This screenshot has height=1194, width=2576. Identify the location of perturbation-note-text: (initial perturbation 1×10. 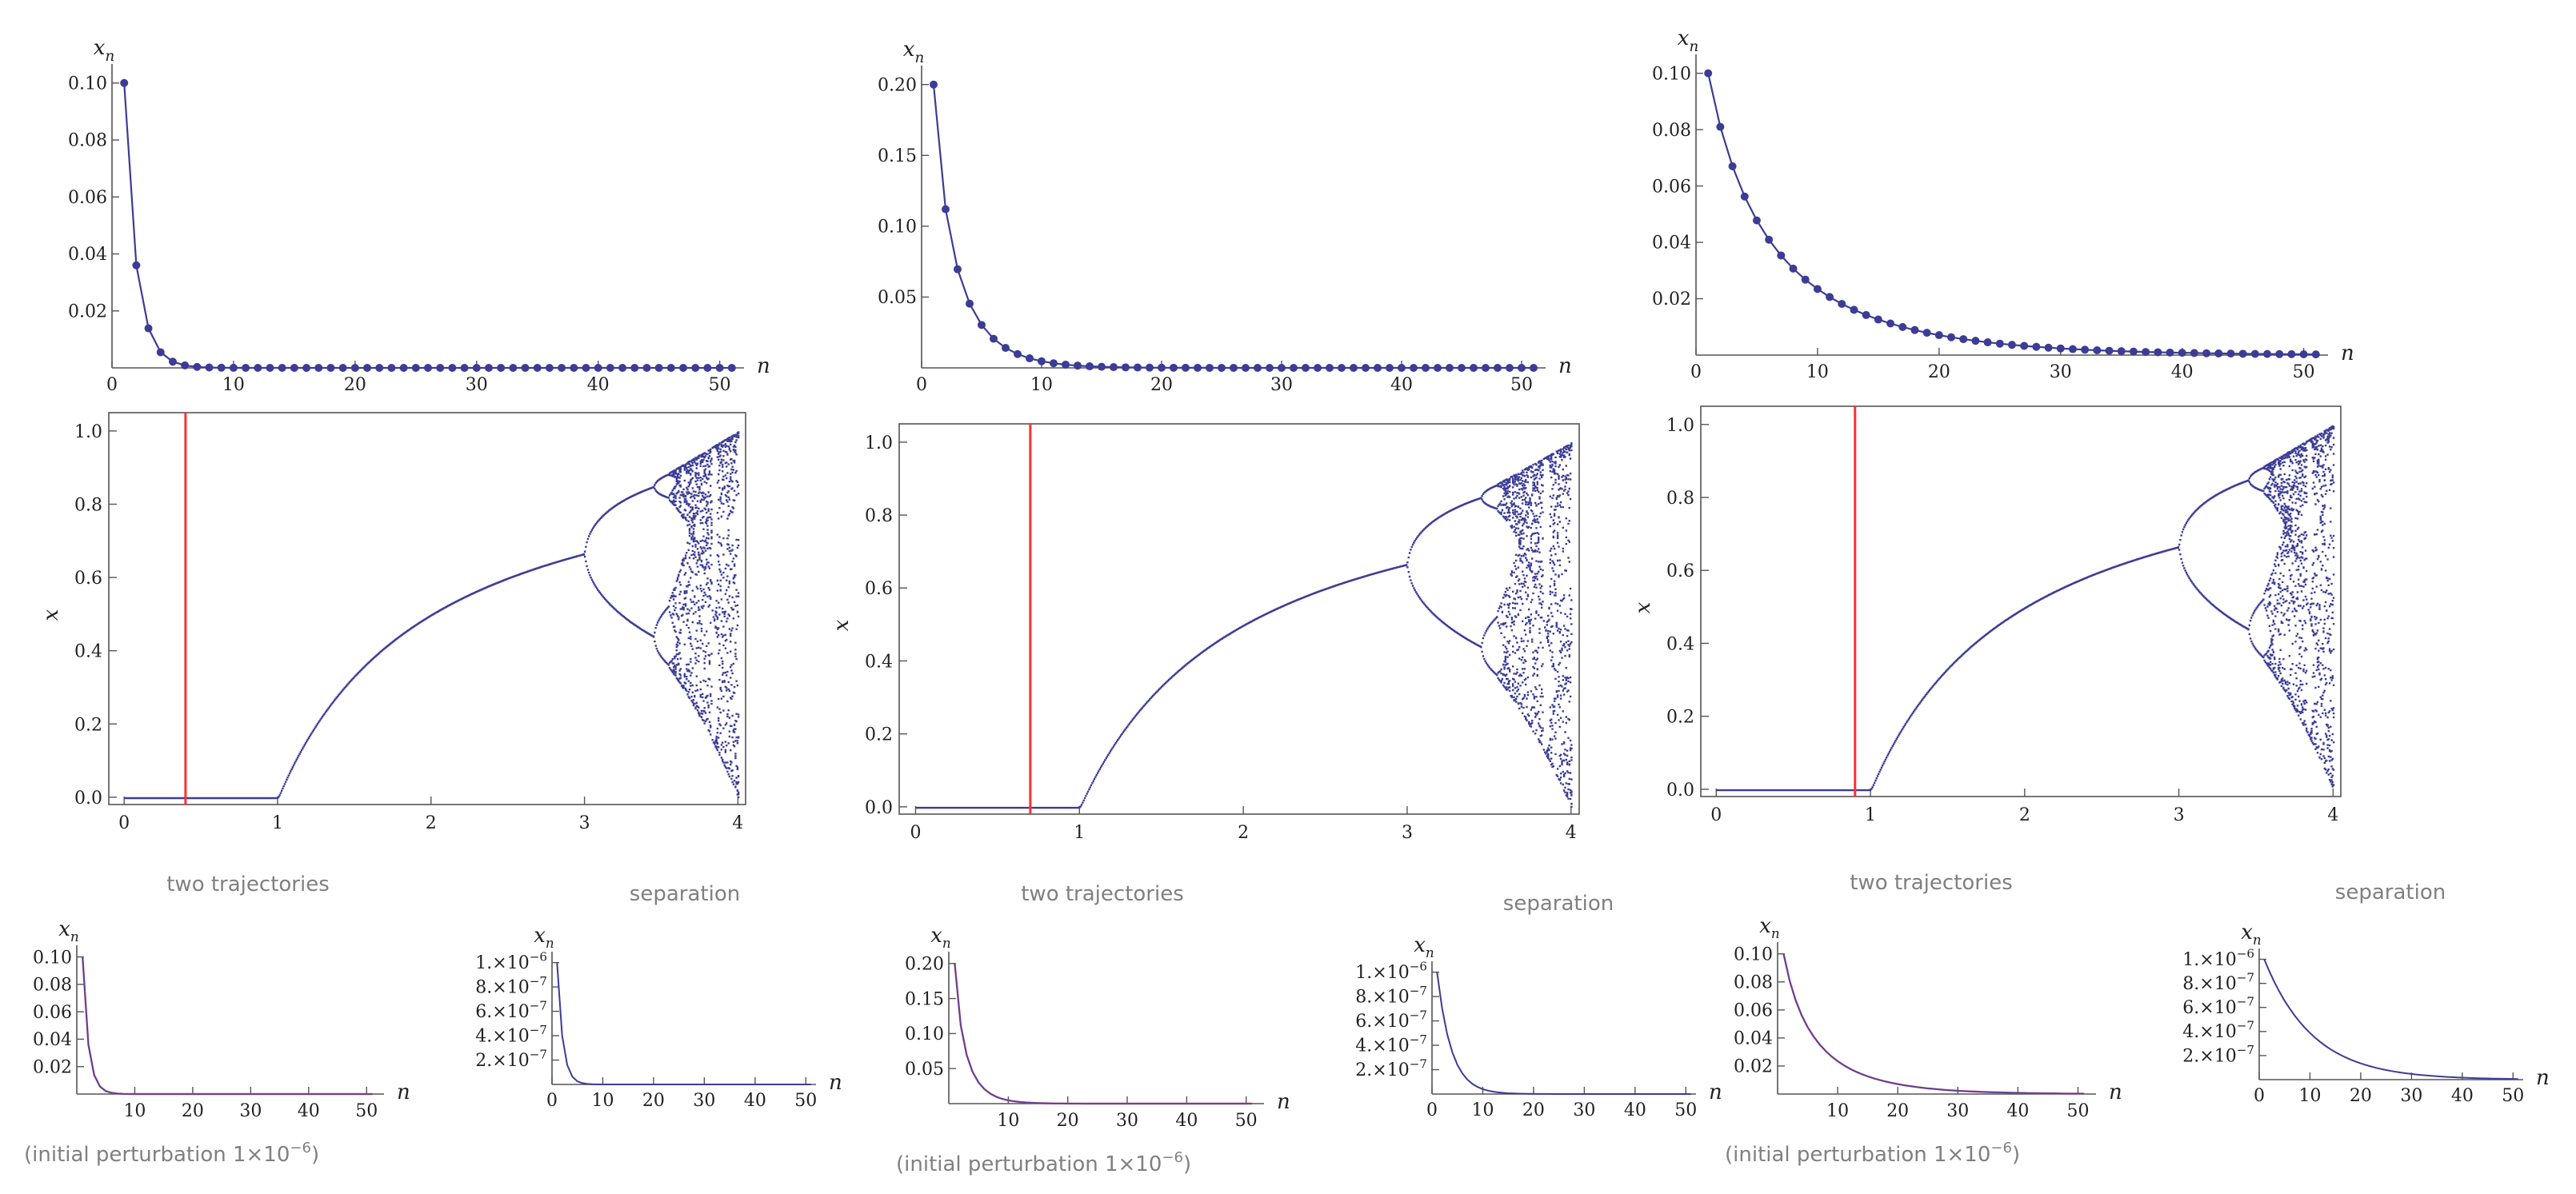
(1029, 1164).